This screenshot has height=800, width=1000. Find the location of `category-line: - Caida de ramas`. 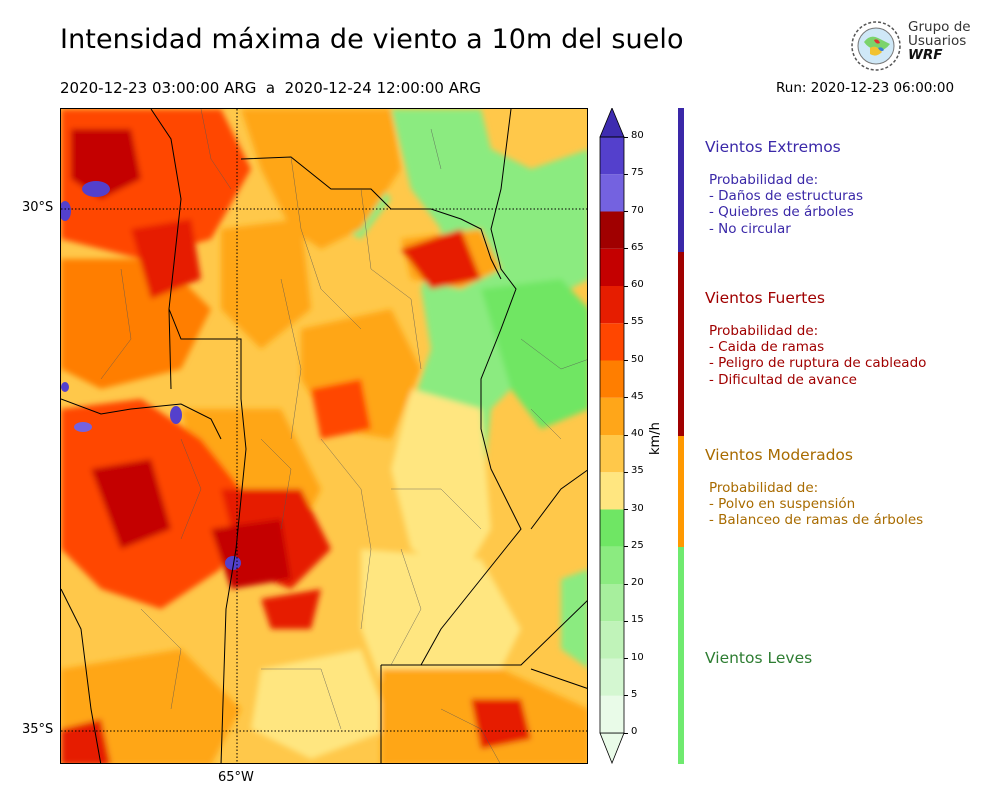

category-line: - Caida de ramas is located at coordinates (767, 347).